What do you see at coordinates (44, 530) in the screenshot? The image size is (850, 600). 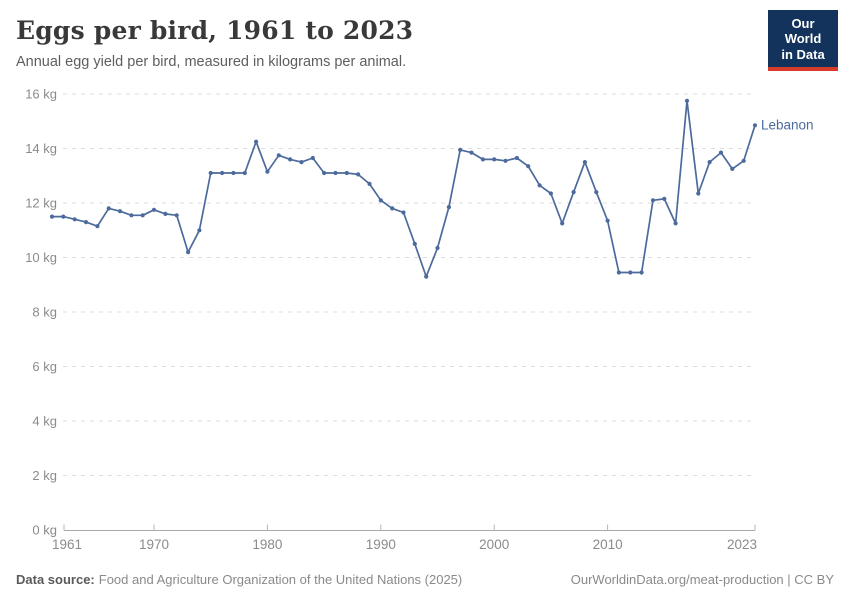 I see `y-tick-label: 0 kg` at bounding box center [44, 530].